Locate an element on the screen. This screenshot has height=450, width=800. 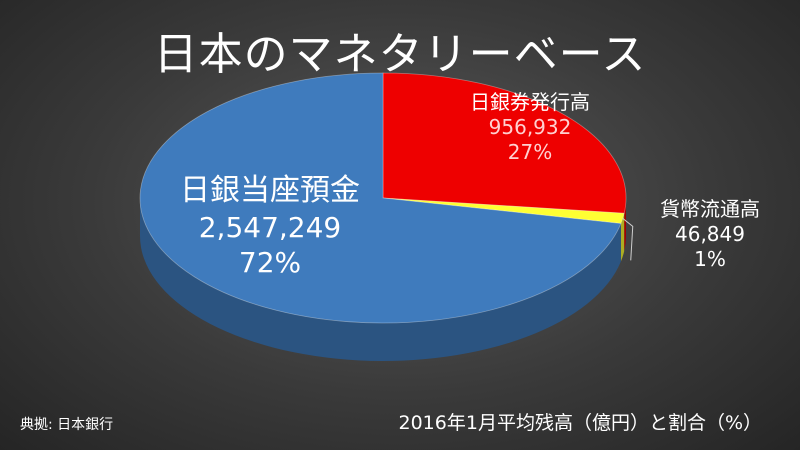
label-bank-notes-value: 956,932 is located at coordinates (530, 127).